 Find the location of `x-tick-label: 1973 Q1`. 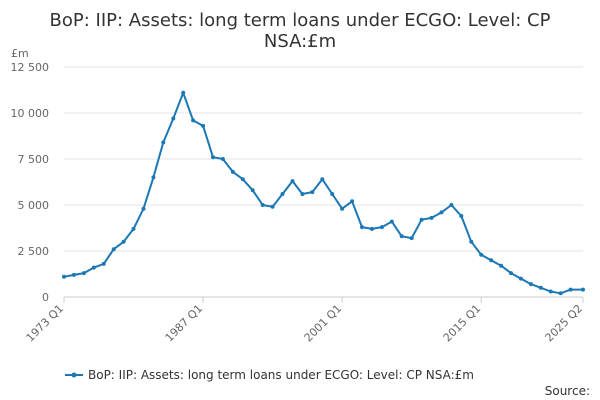

x-tick-label: 1973 Q1 is located at coordinates (45, 323).